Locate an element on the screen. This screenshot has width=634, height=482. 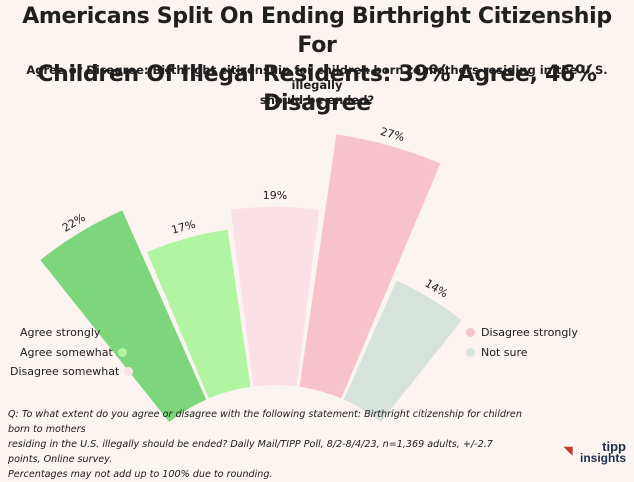
legend-swatch-agree-strongly is located at coordinates (110, 332).